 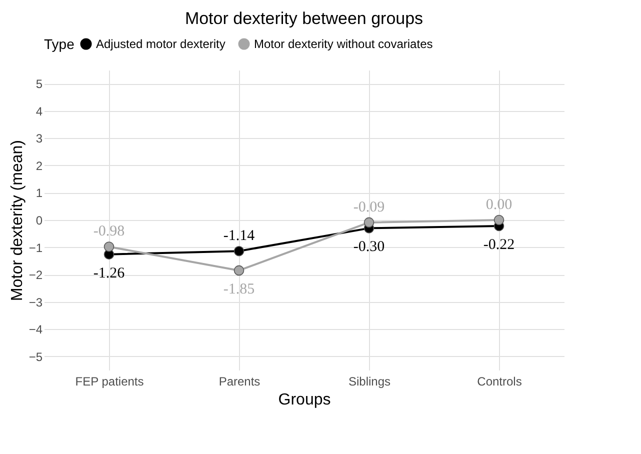 I want to click on chart-title: Motor dexterity between groups, so click(x=304, y=18).